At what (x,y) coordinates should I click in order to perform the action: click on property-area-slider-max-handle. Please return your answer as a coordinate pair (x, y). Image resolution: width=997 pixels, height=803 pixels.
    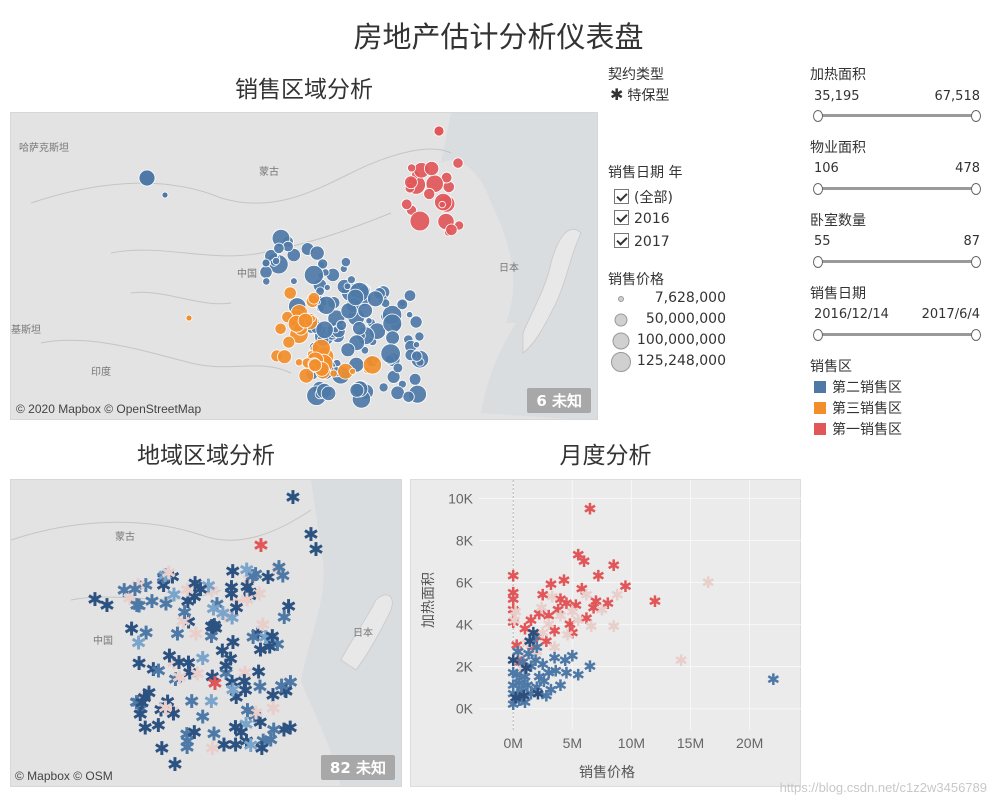
    Looking at the image, I should click on (976, 189).